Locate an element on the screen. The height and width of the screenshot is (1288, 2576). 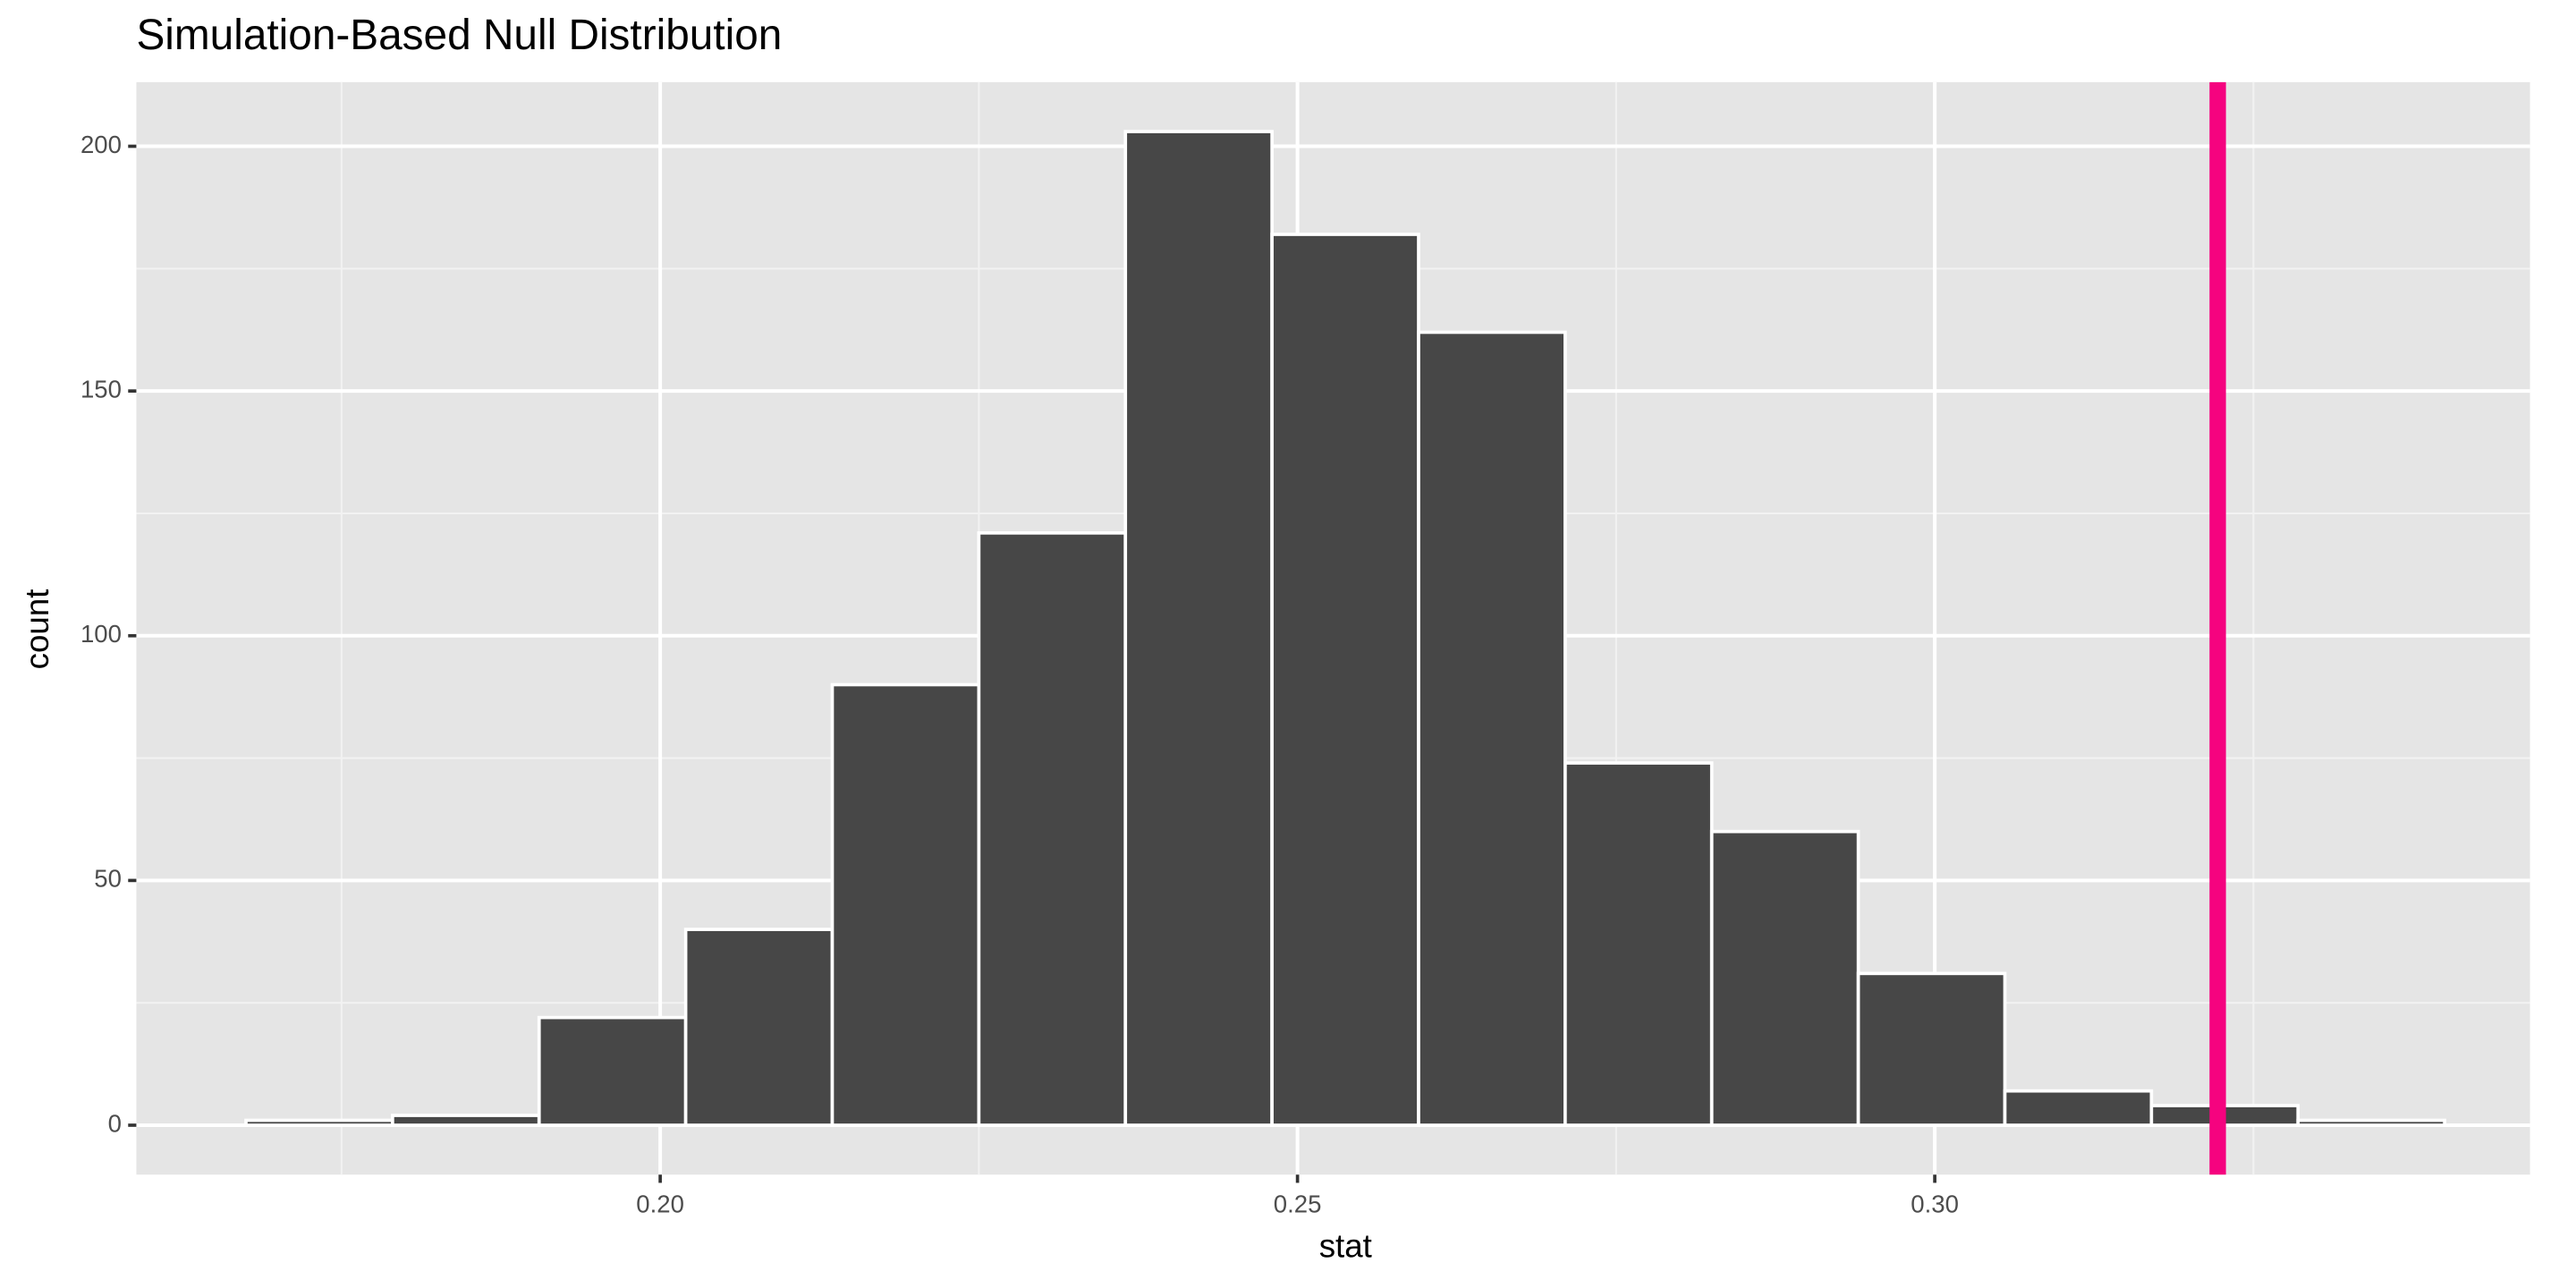
y-tick-label: 0 is located at coordinates (115, 1123).